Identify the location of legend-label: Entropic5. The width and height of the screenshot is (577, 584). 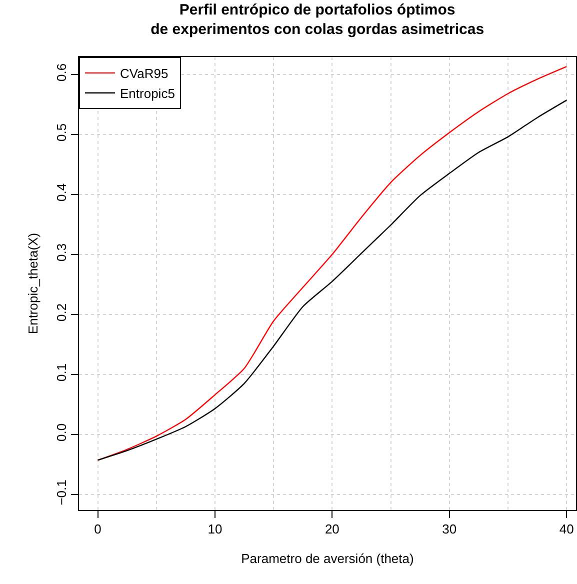
(147, 93).